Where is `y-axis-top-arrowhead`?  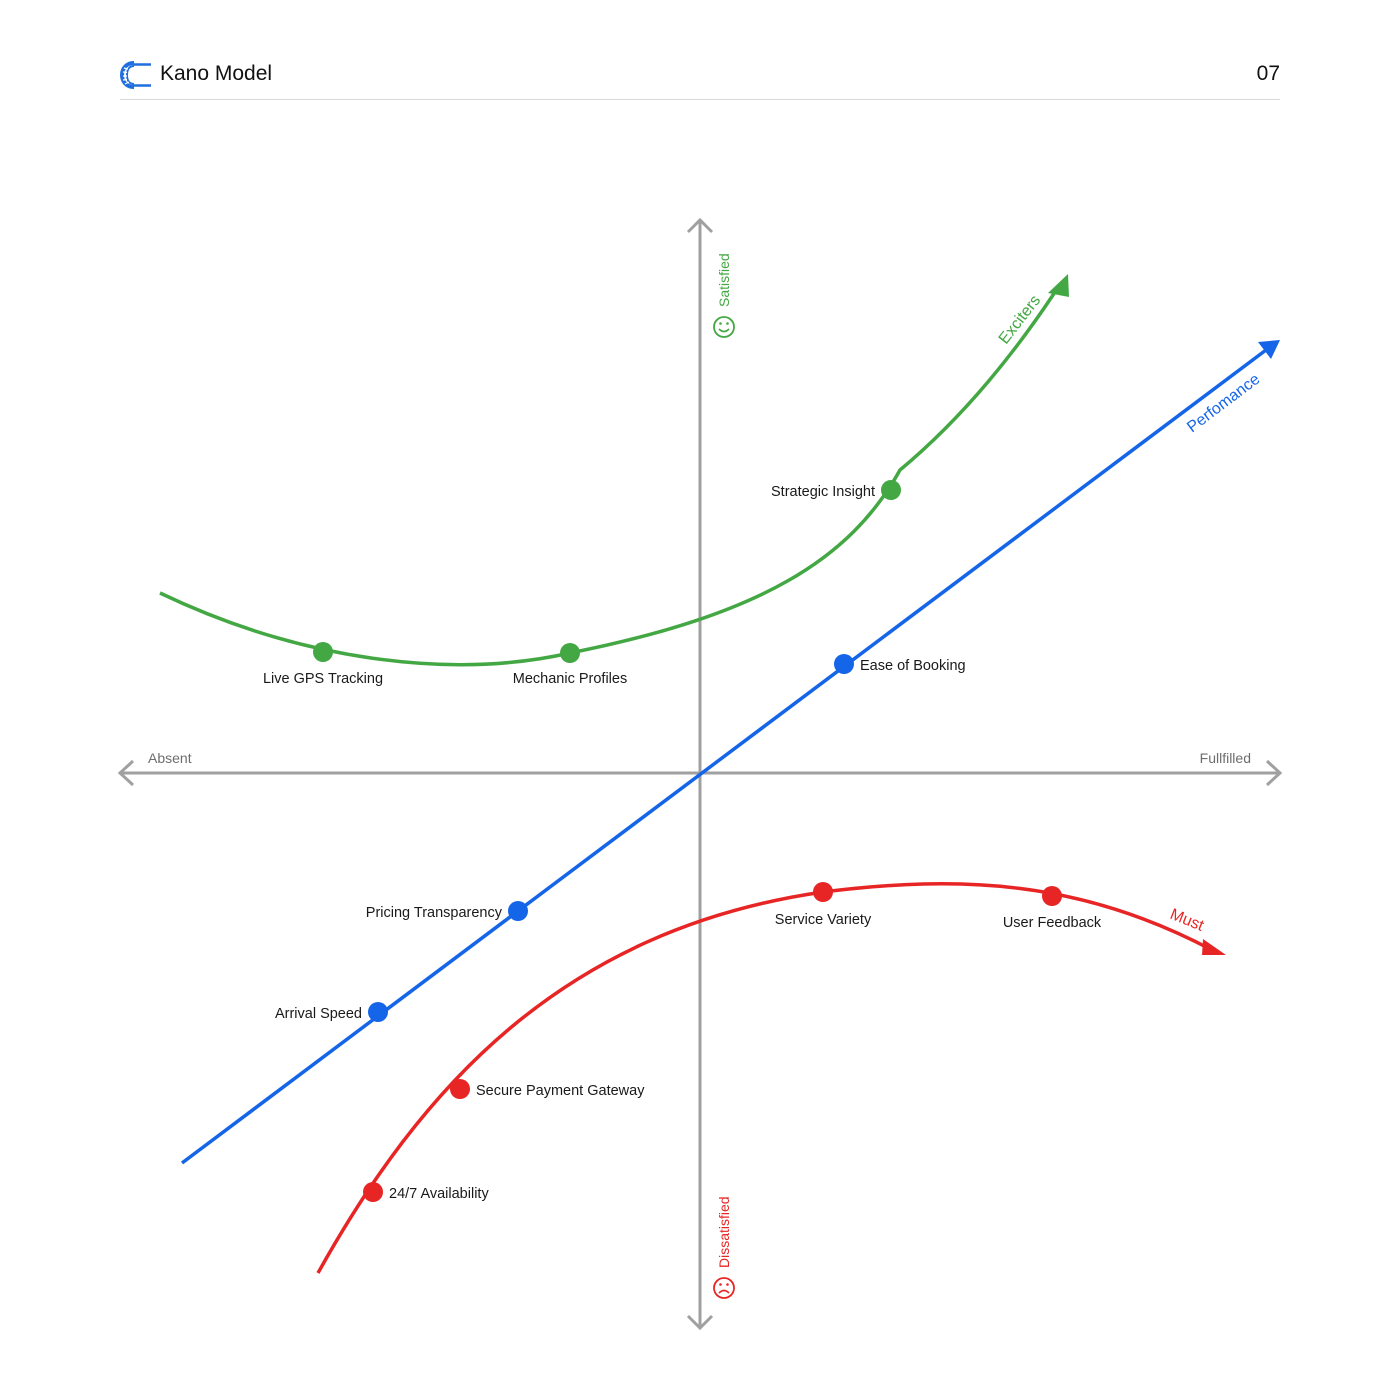 y-axis-top-arrowhead is located at coordinates (700, 225).